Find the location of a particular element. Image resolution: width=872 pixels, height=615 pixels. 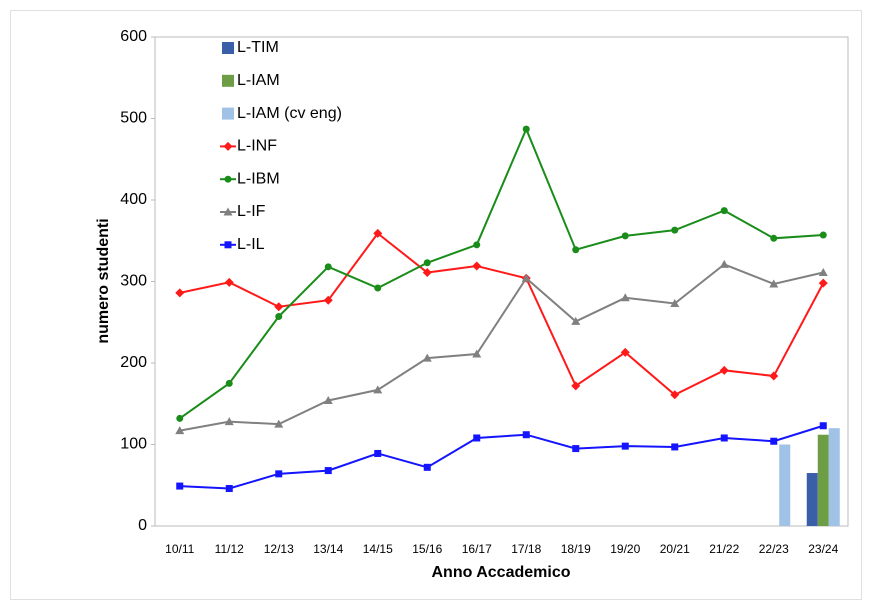

legend-label: L-IL is located at coordinates (251, 244).